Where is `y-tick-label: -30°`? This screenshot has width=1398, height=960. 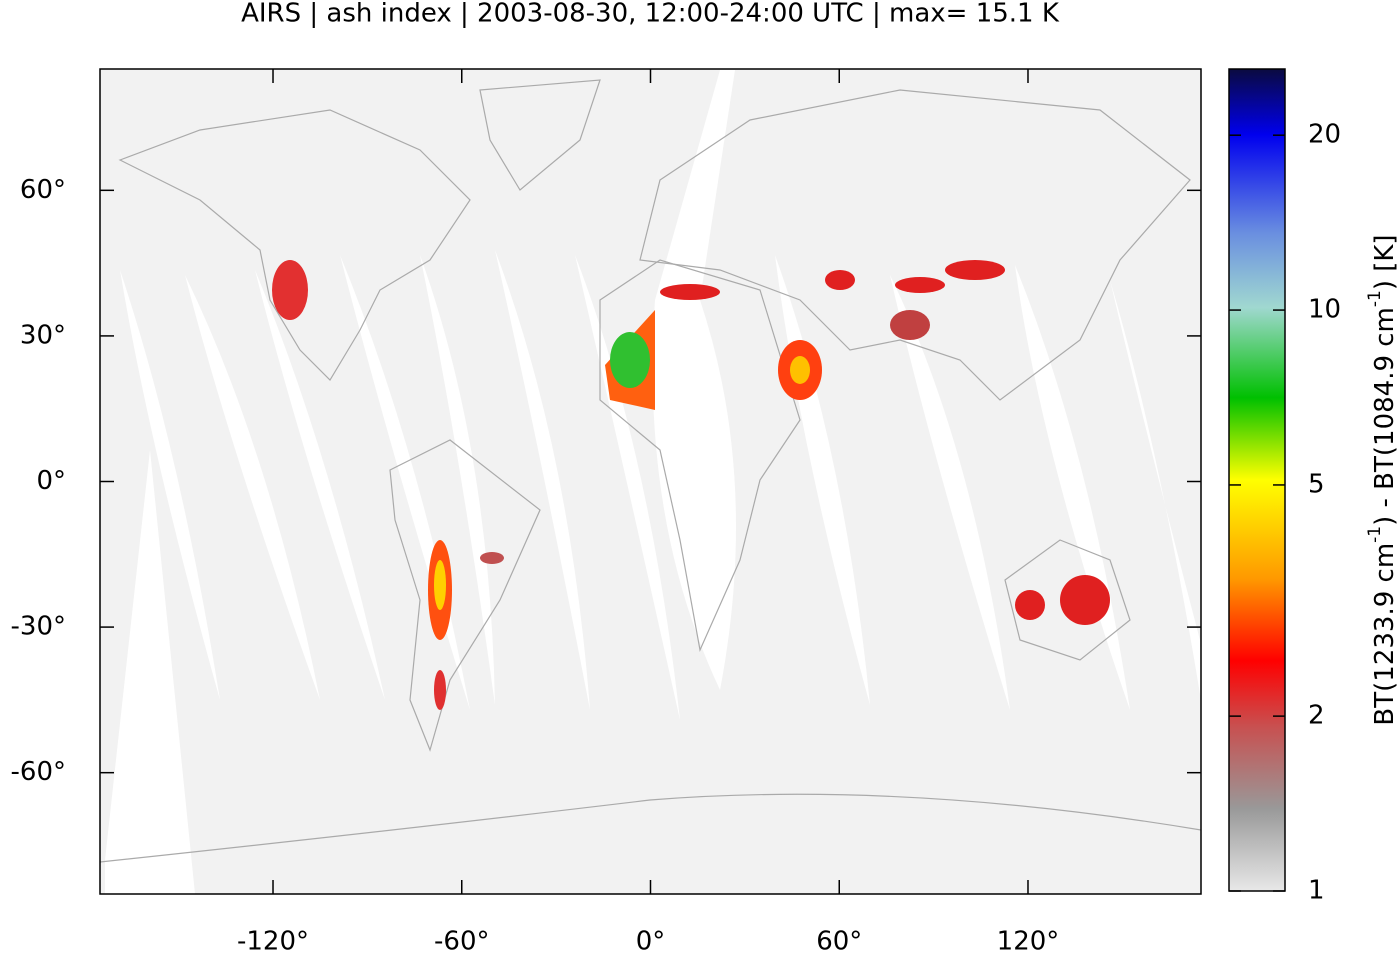
y-tick-label: -30° is located at coordinates (38, 627).